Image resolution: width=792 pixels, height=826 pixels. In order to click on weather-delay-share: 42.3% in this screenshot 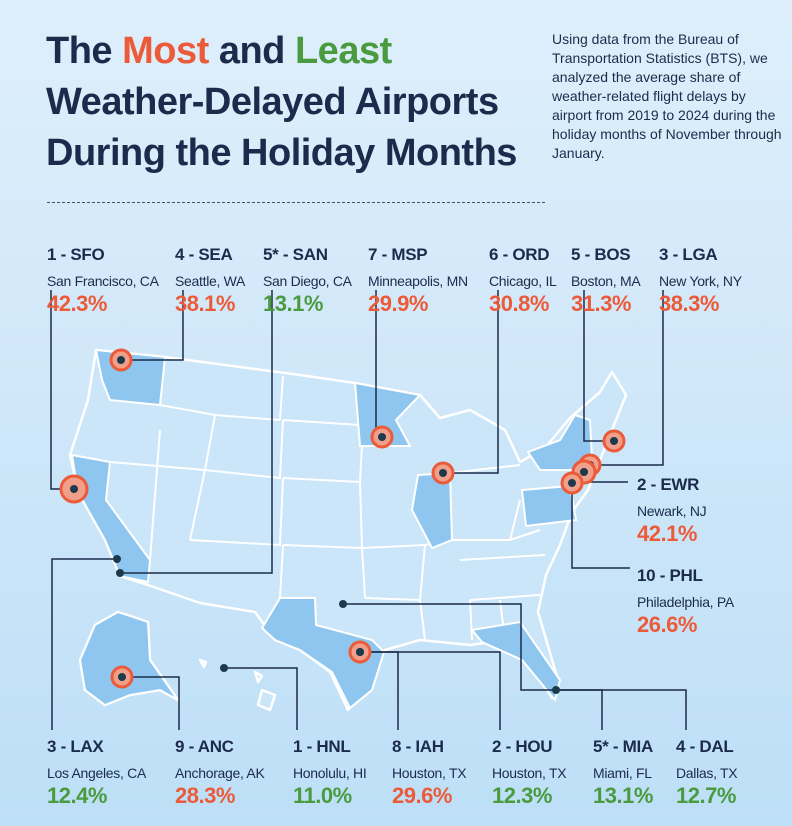, I will do `click(77, 303)`.